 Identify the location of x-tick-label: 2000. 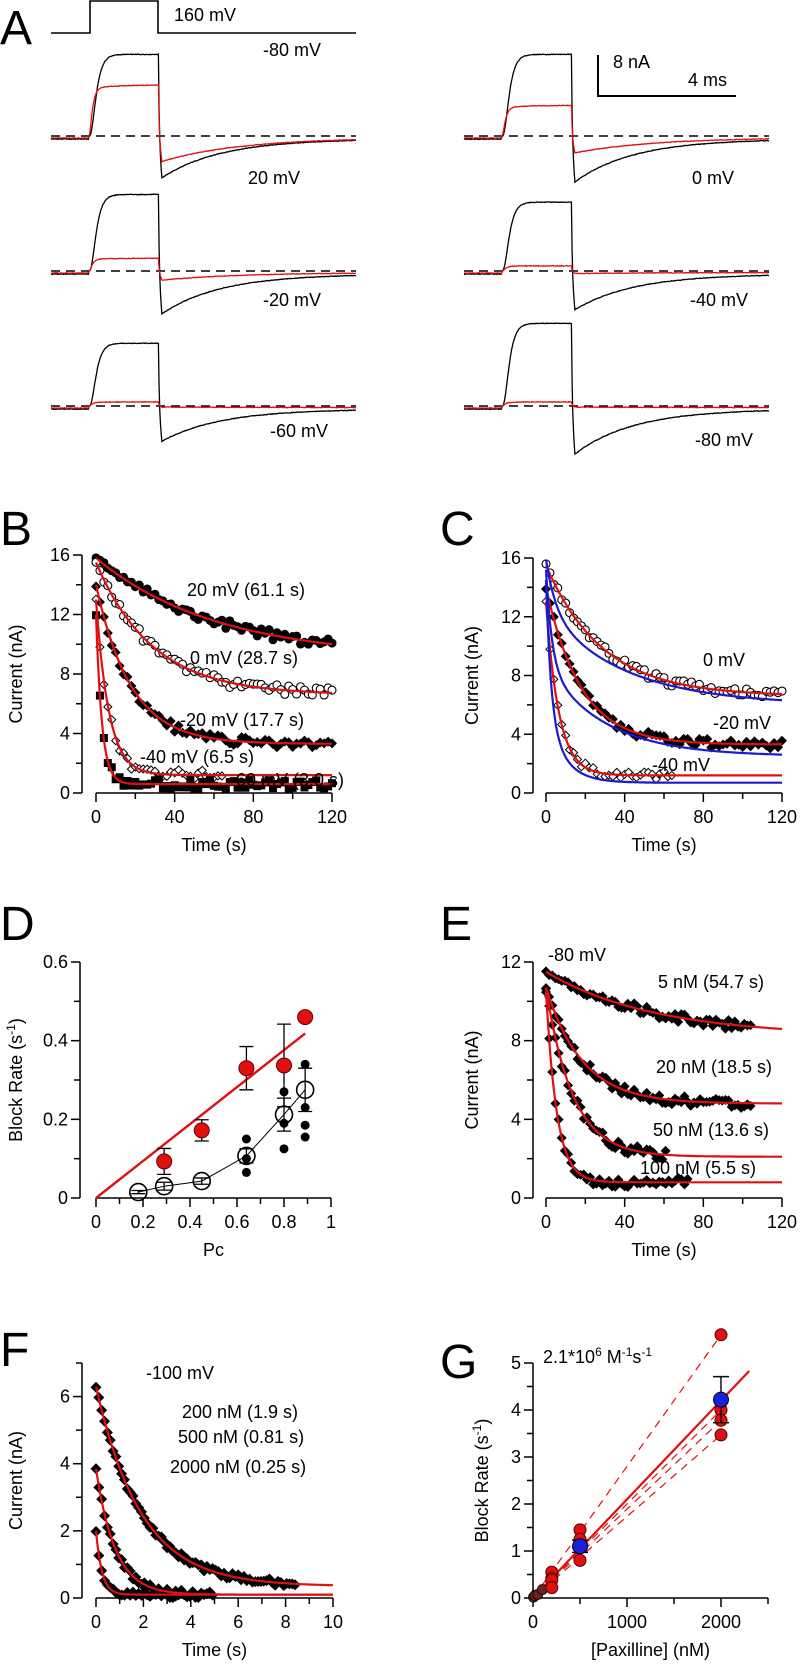
(721, 1622).